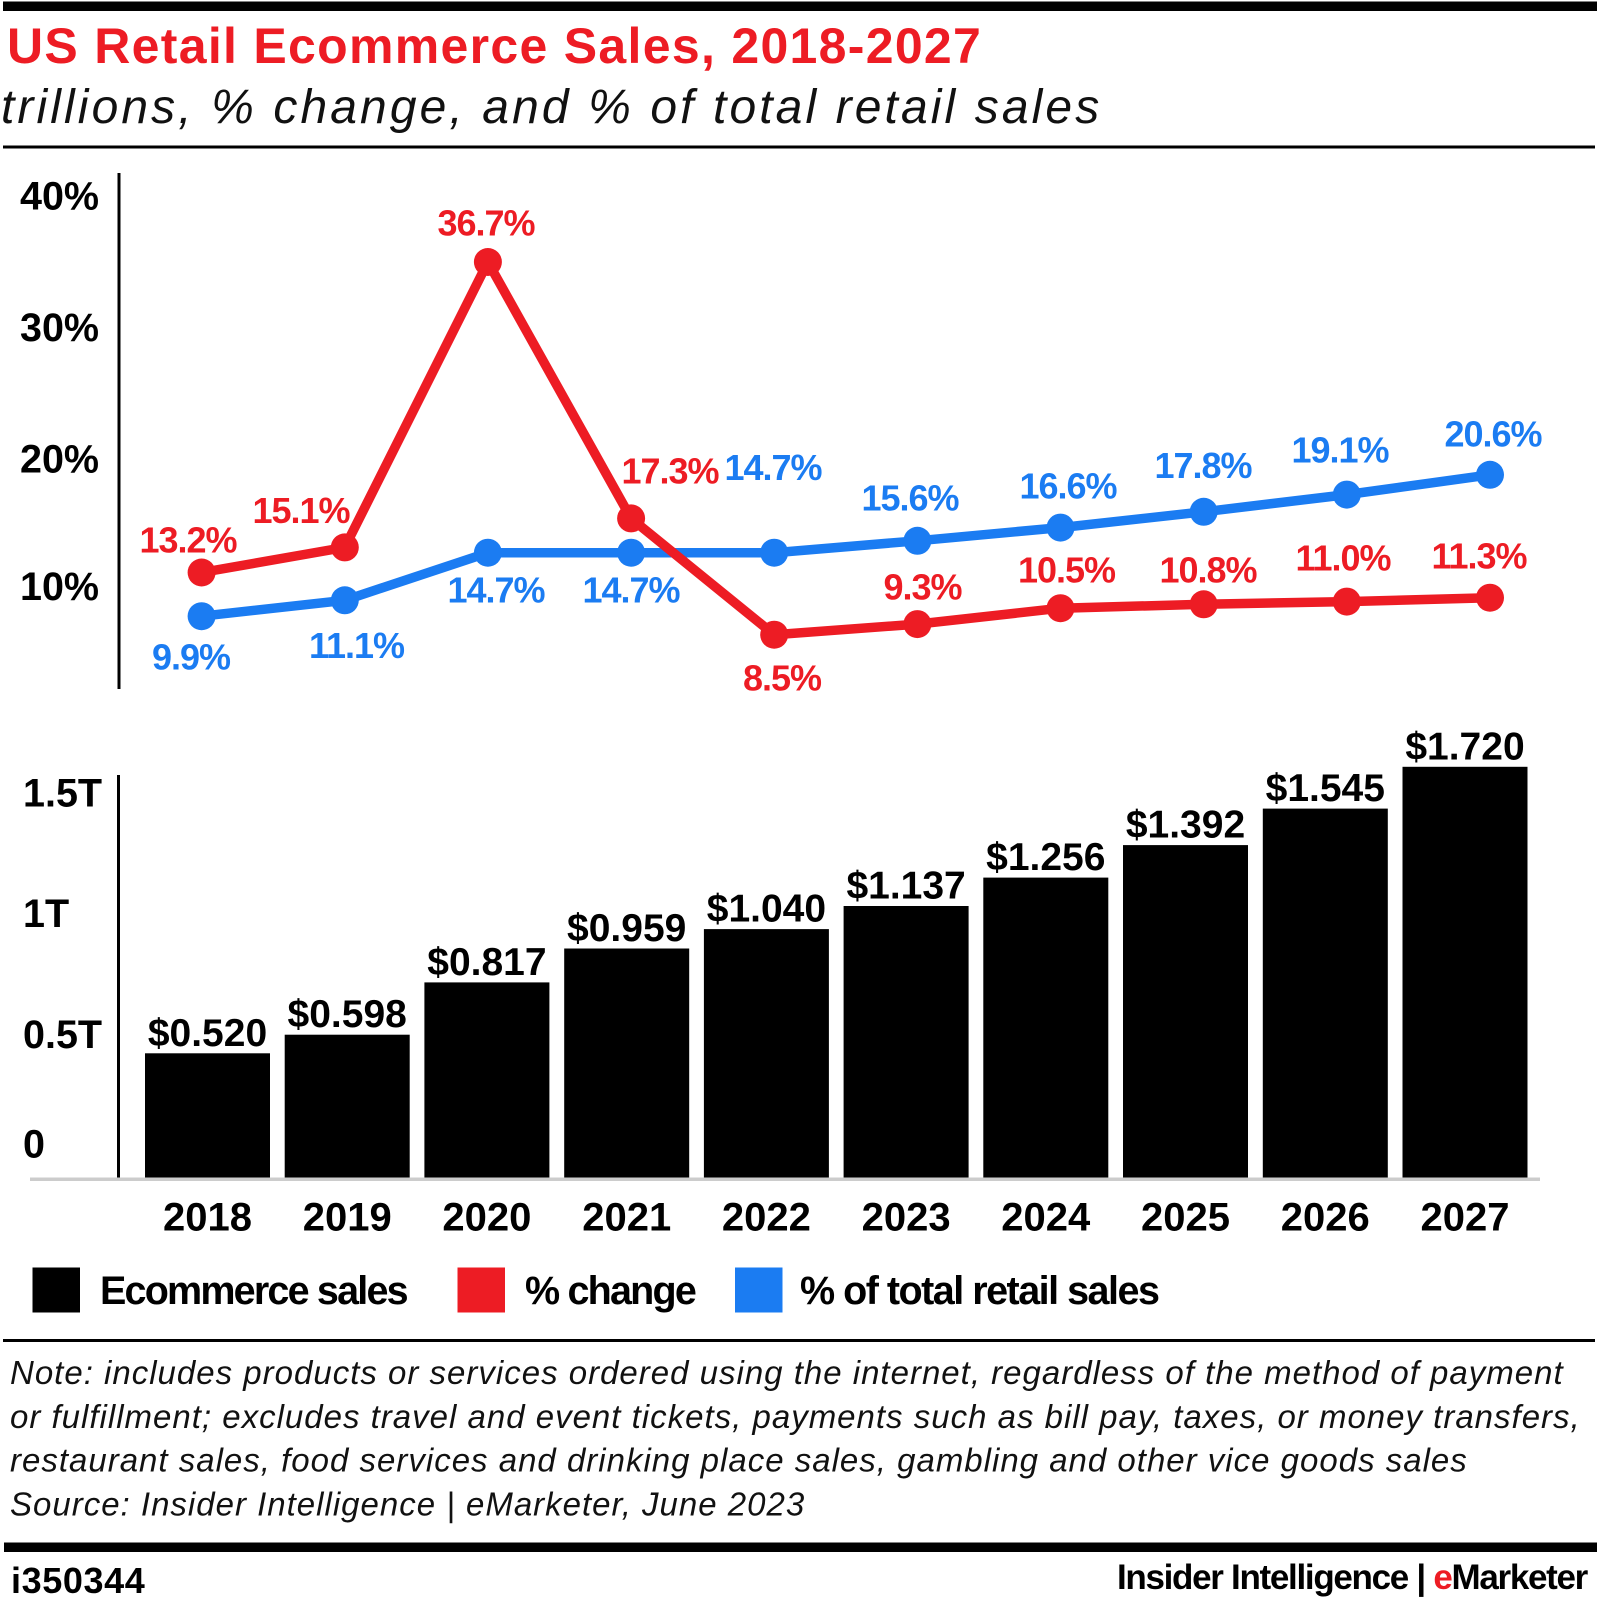  Describe the element at coordinates (191, 657) in the screenshot. I see `svg-text: 9.9%` at that location.